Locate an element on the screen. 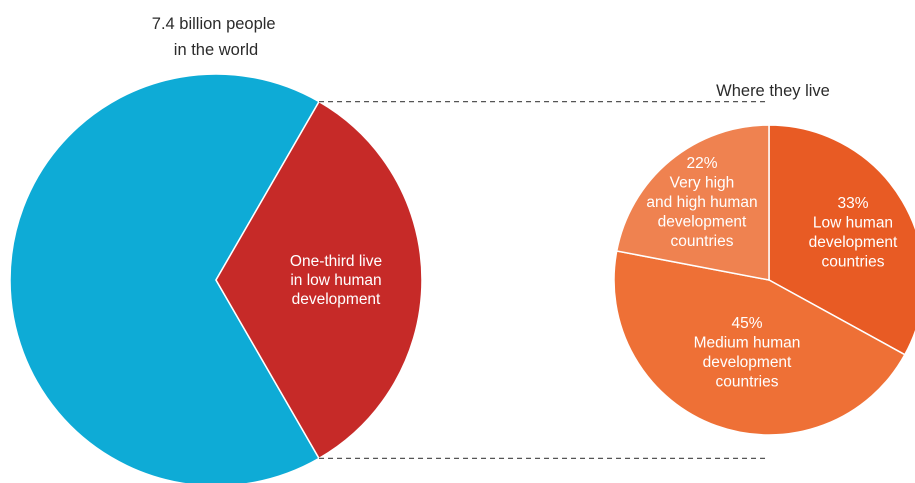  where-slice-high-label-line-2: Very high is located at coordinates (702, 183).